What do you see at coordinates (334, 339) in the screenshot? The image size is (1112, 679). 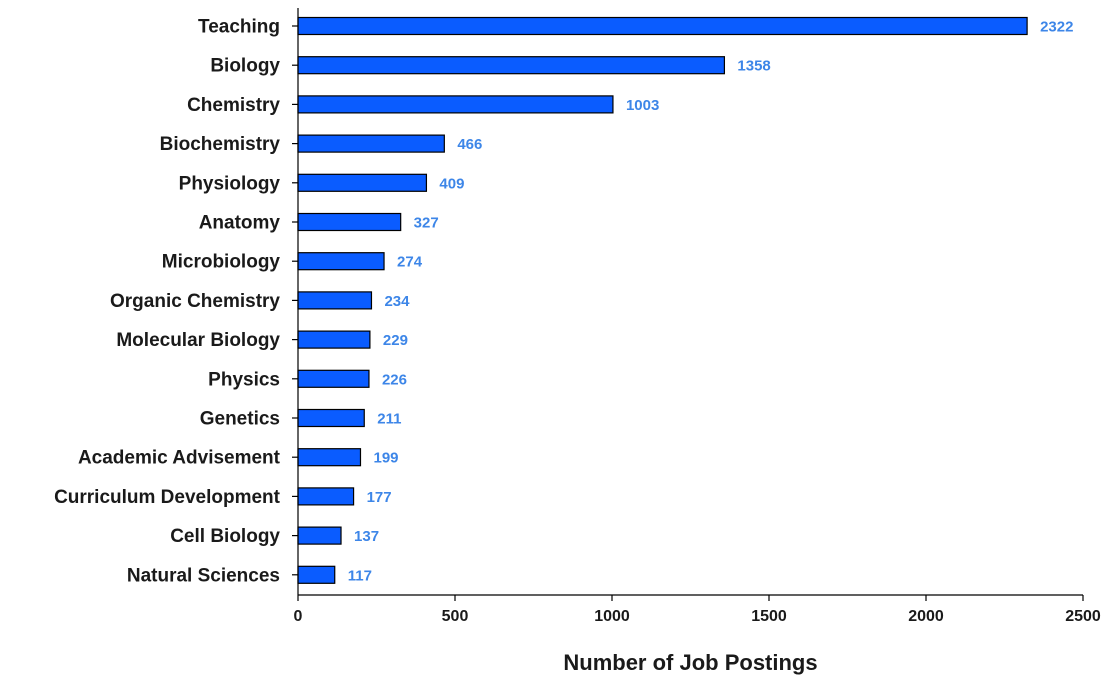 I see `bar-molecular-biology` at bounding box center [334, 339].